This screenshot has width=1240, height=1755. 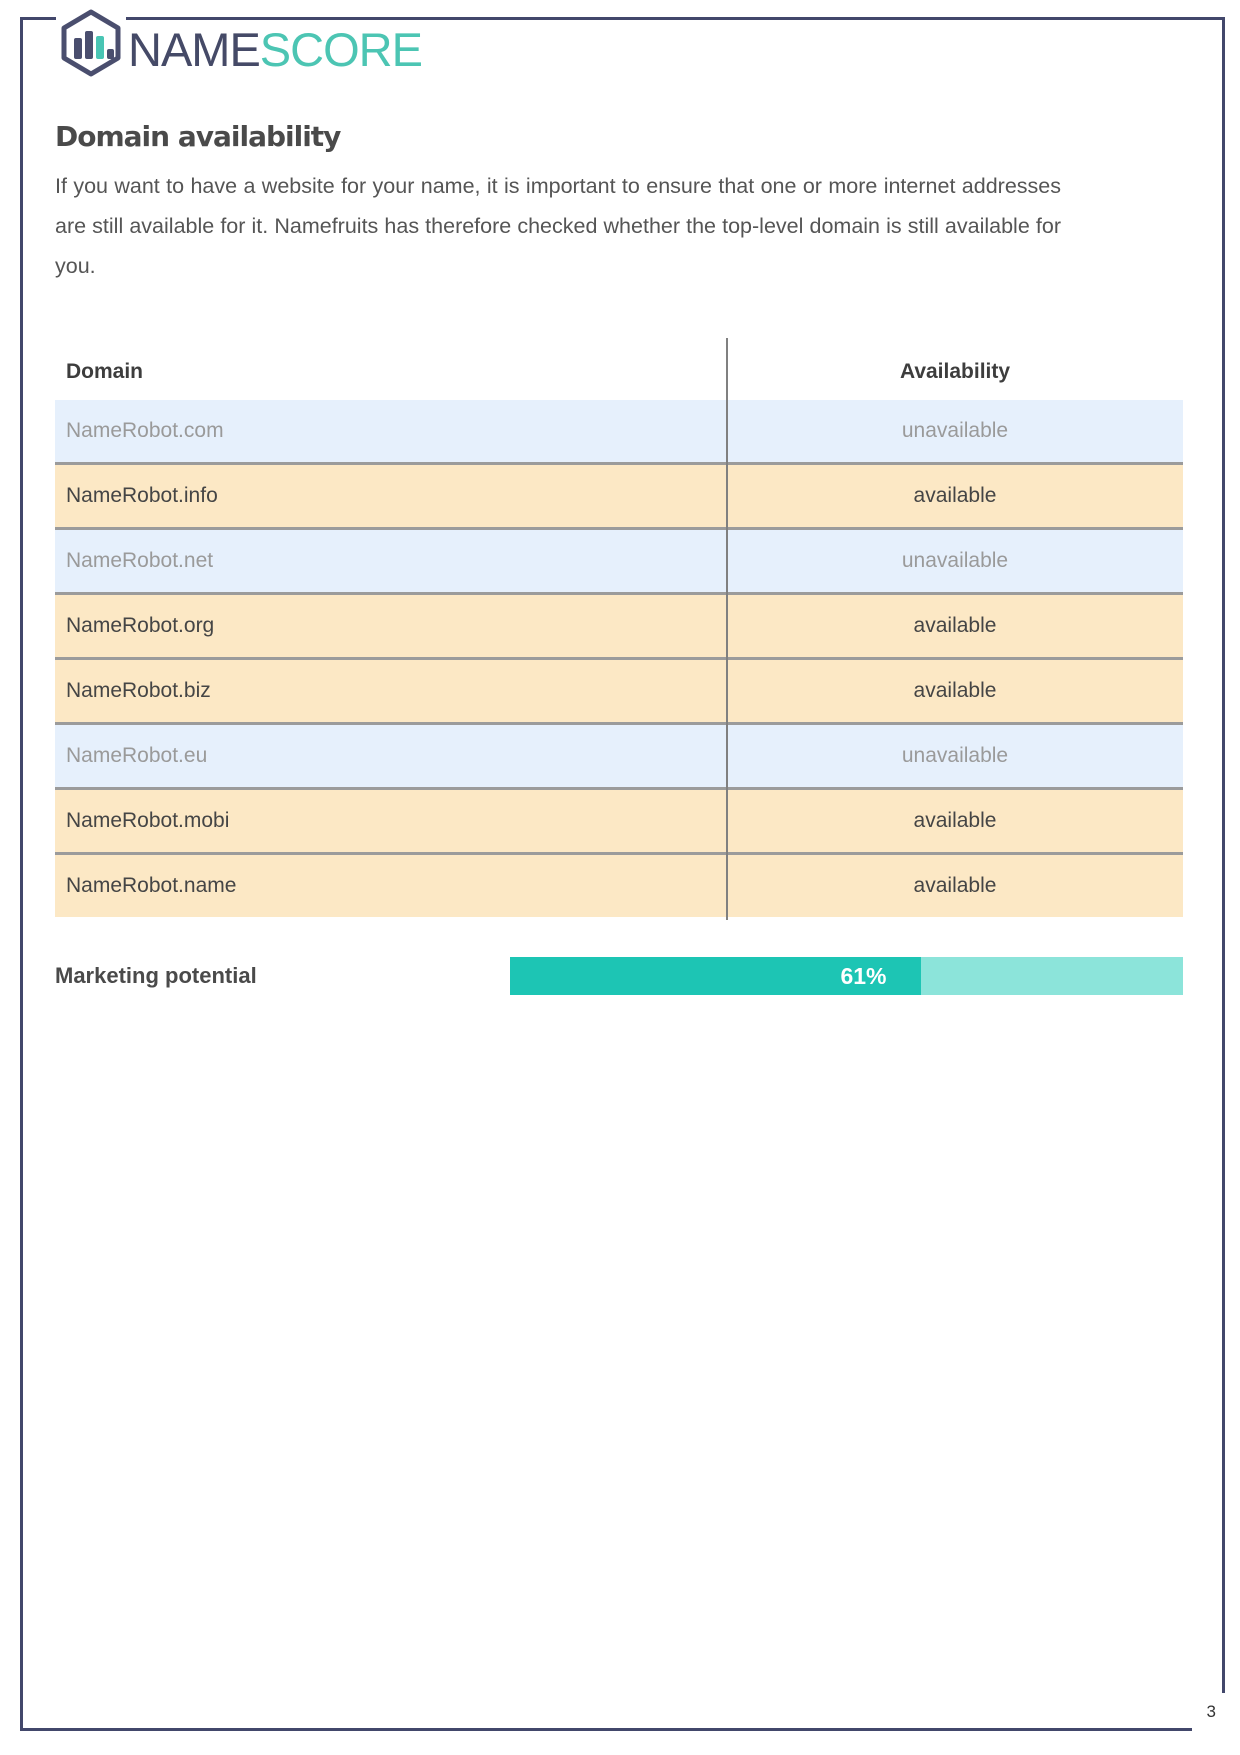 I want to click on marketing-potential-section: Marketing potential 61%, so click(x=619, y=976).